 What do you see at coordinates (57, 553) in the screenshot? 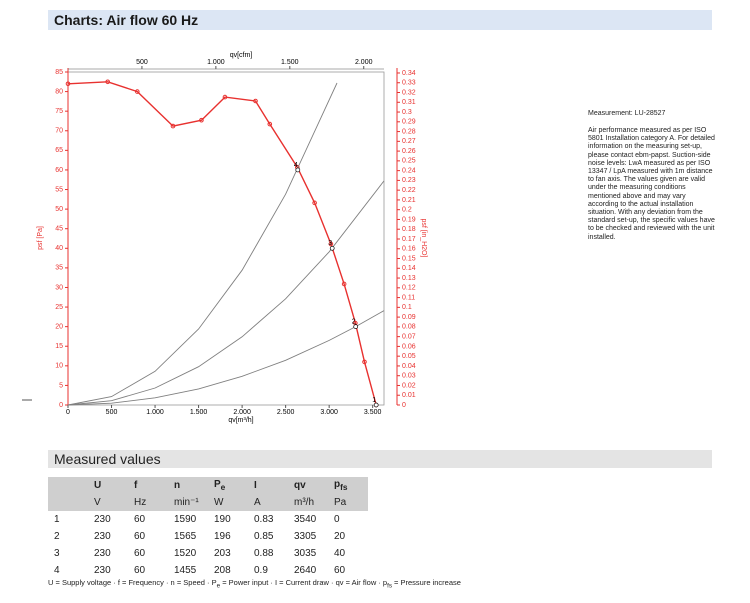
I see `data-cell: 3` at bounding box center [57, 553].